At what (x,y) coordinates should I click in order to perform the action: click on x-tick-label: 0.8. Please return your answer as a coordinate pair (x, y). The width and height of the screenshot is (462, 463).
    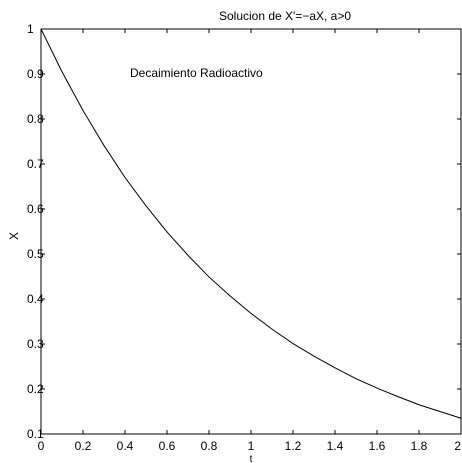
    Looking at the image, I should click on (209, 446).